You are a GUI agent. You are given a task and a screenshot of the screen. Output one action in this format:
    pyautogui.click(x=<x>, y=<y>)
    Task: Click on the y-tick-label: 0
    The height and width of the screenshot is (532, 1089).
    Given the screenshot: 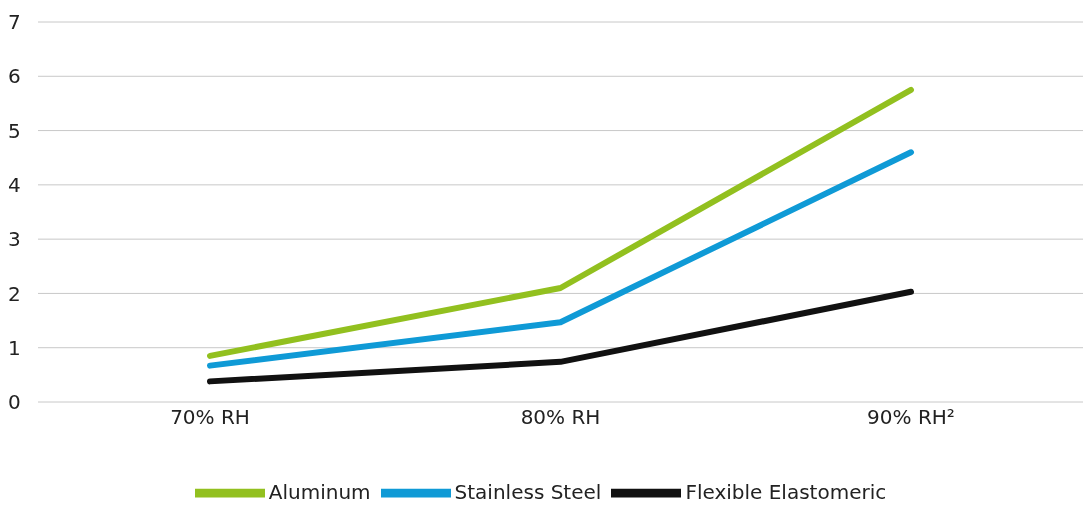 What is the action you would take?
    pyautogui.click(x=14, y=402)
    